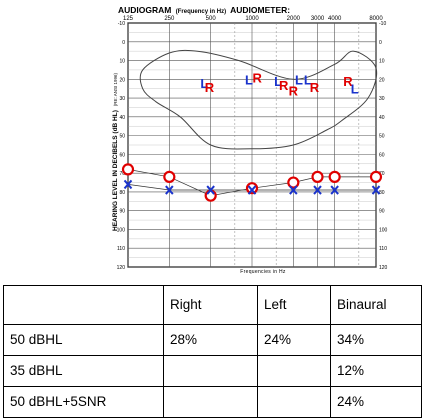 Image resolution: width=425 pixels, height=420 pixels. Describe the element at coordinates (211, 19) in the screenshot. I see `x-tick-label: 500` at that location.